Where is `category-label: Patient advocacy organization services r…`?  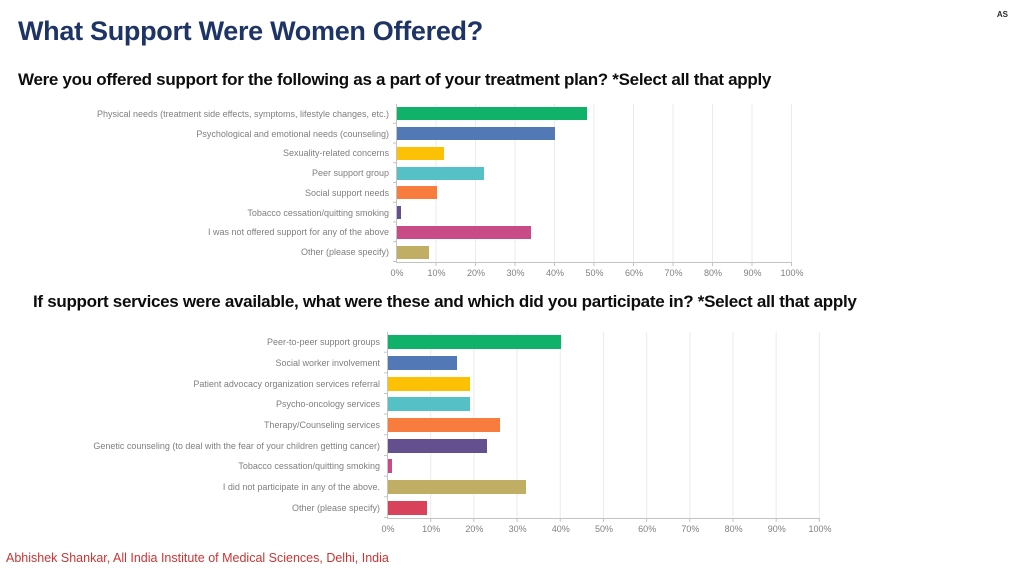
category-label: Patient advocacy organization services r… is located at coordinates (286, 383).